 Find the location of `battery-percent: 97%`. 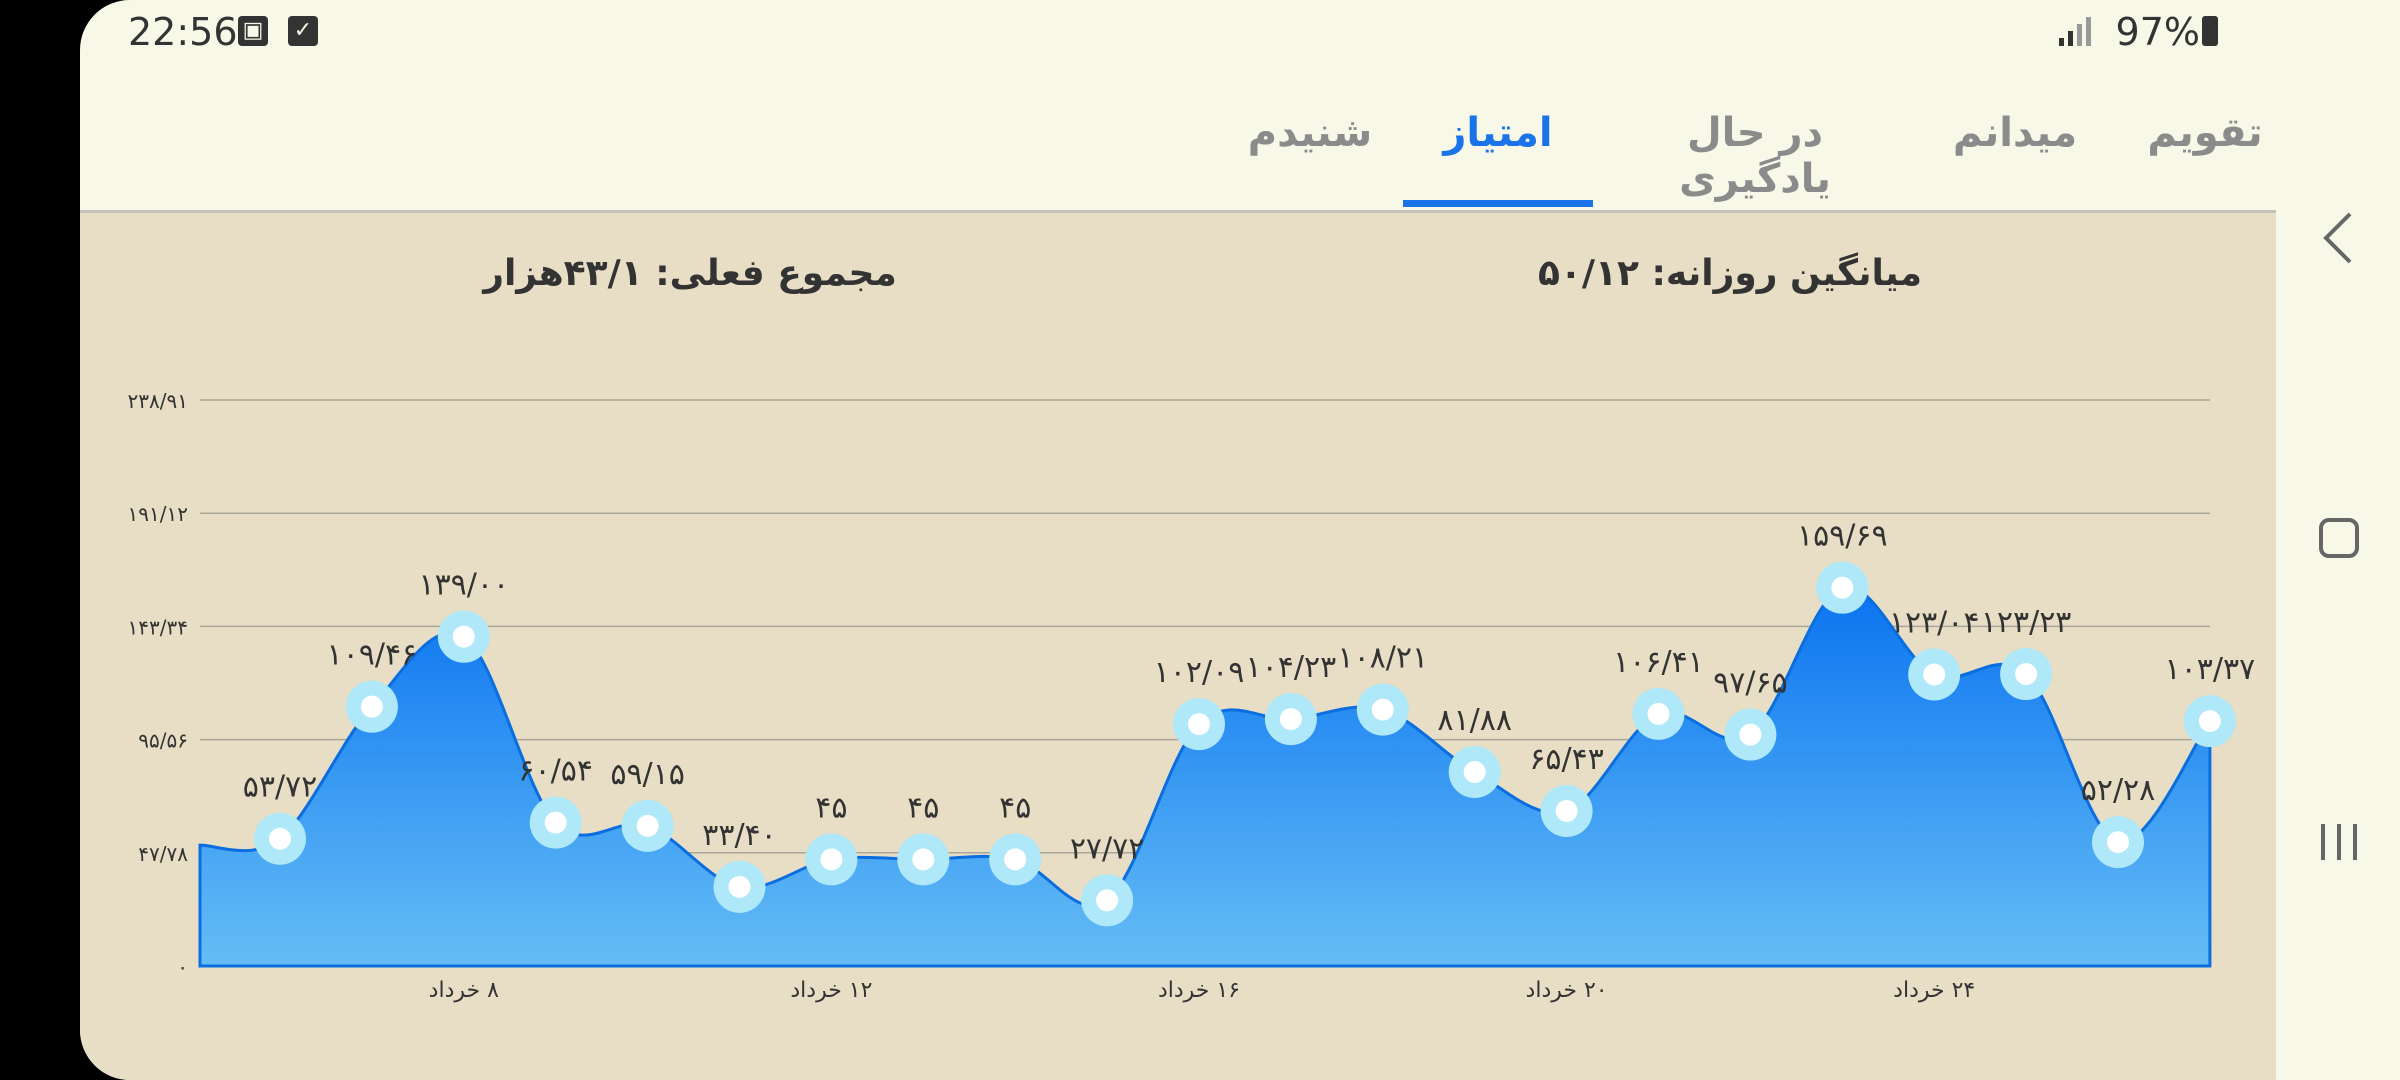

battery-percent: 97% is located at coordinates (2157, 32).